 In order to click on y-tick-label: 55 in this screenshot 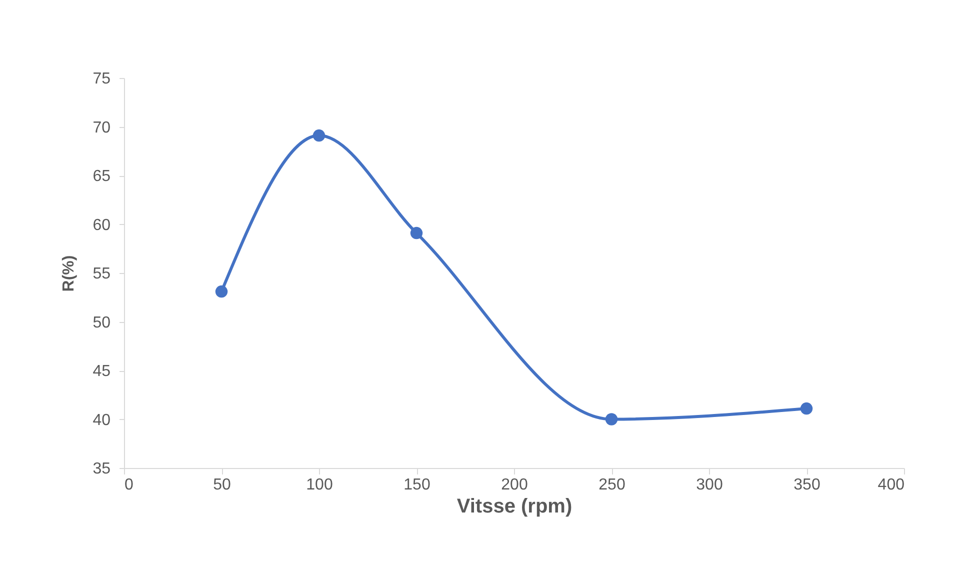, I will do `click(101, 274)`.